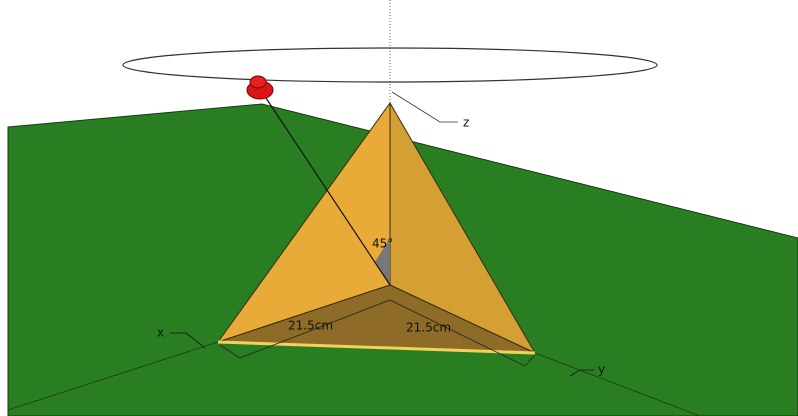 The width and height of the screenshot is (798, 416). I want to click on front-edge, so click(376, 347).